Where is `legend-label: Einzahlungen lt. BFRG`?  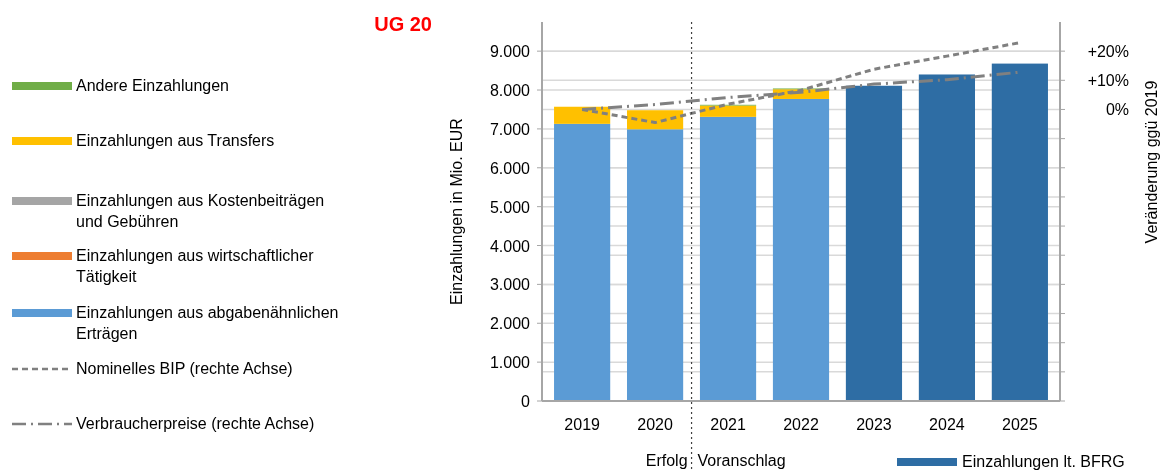 legend-label: Einzahlungen lt. BFRG is located at coordinates (1043, 461).